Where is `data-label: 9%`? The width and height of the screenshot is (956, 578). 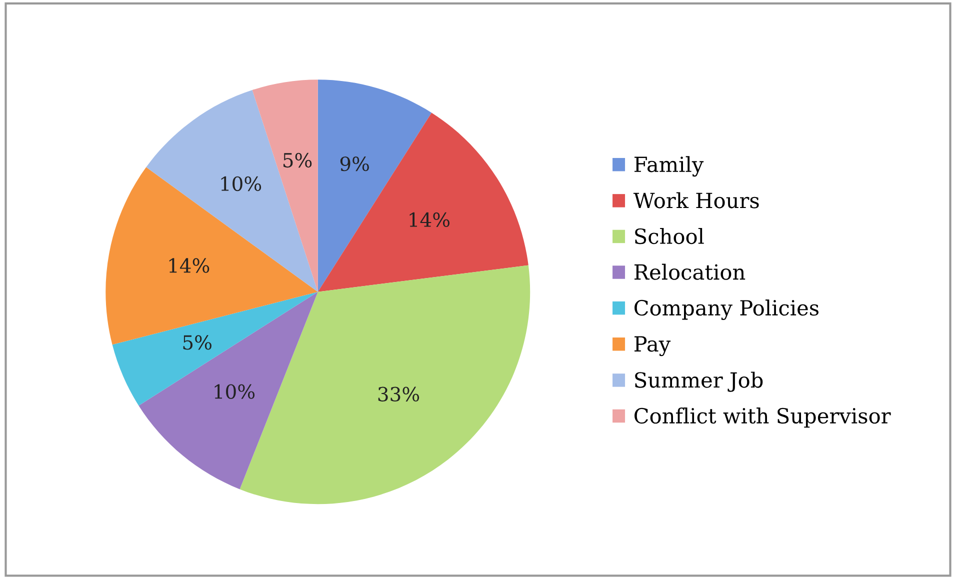
data-label: 9% is located at coordinates (354, 164).